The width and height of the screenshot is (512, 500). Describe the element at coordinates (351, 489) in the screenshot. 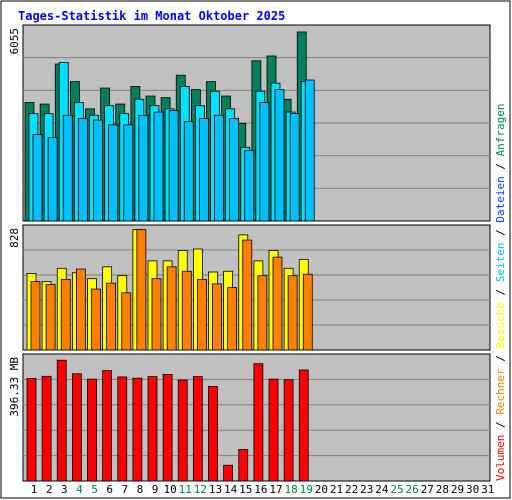

I see `x-tick-label-22: 22` at that location.